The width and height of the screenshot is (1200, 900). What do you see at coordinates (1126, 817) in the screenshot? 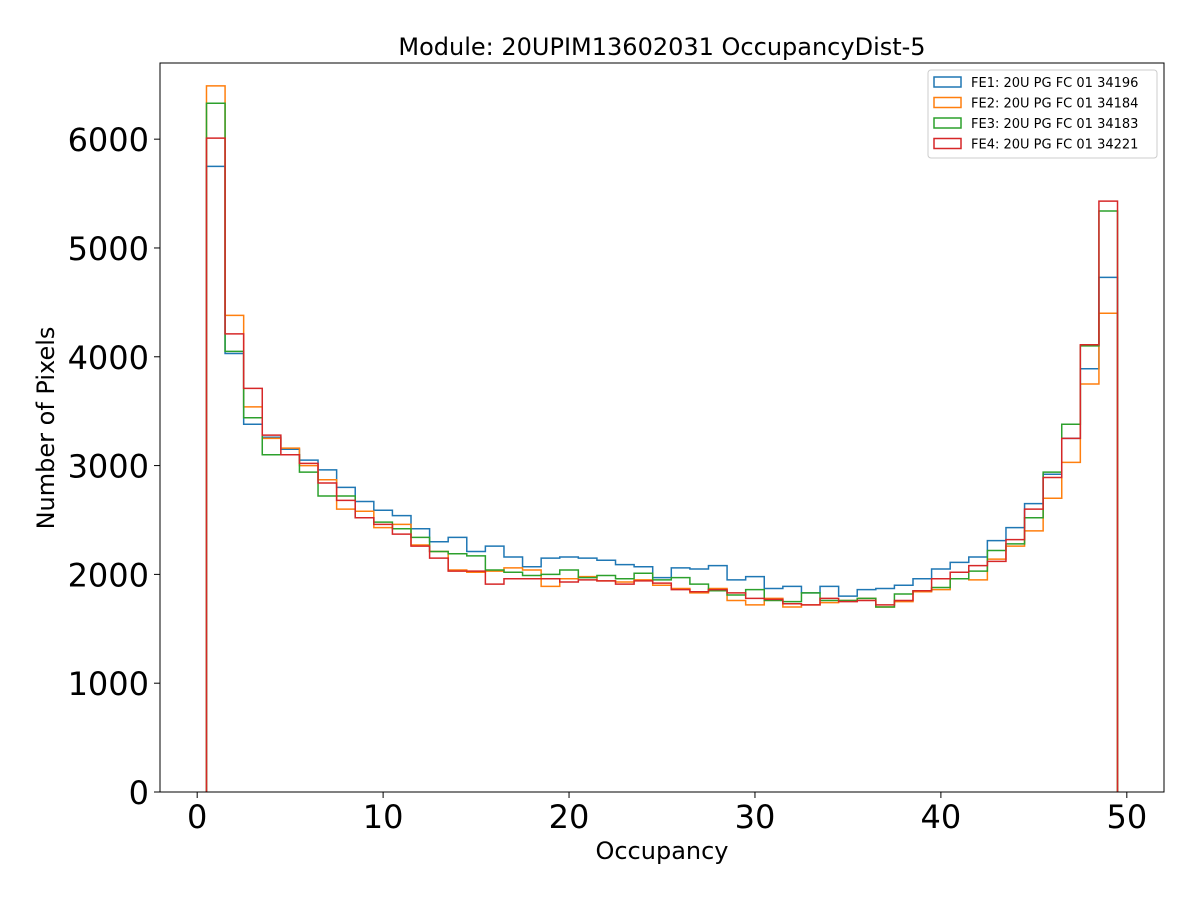
I see `x-tick-label: 50` at bounding box center [1126, 817].